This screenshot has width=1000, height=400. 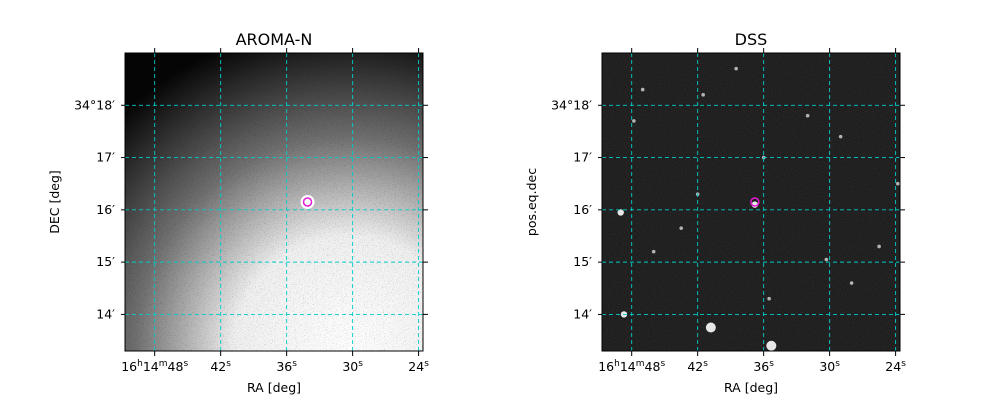 What do you see at coordinates (582, 209) in the screenshot?
I see `dss-ytick-label: 16′` at bounding box center [582, 209].